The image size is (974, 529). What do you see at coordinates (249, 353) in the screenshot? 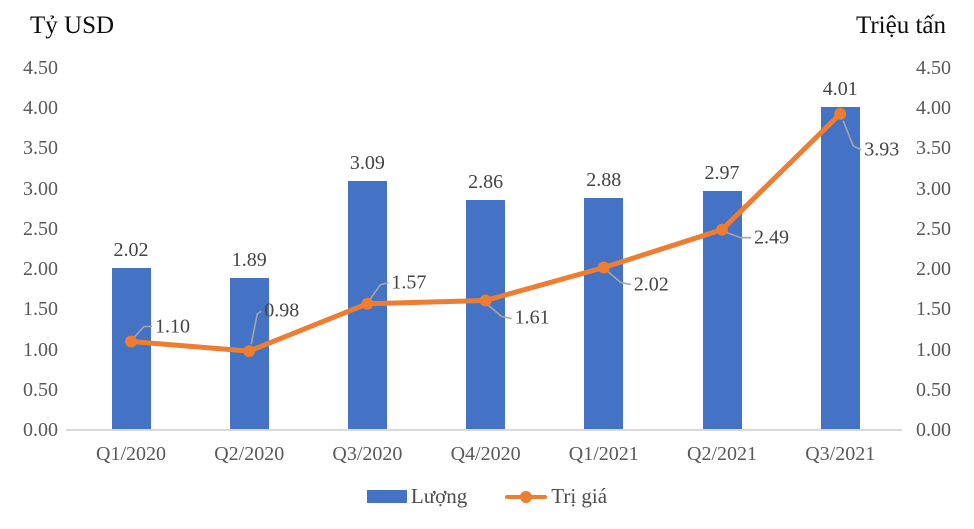
I see `bar-q2-2020` at bounding box center [249, 353].